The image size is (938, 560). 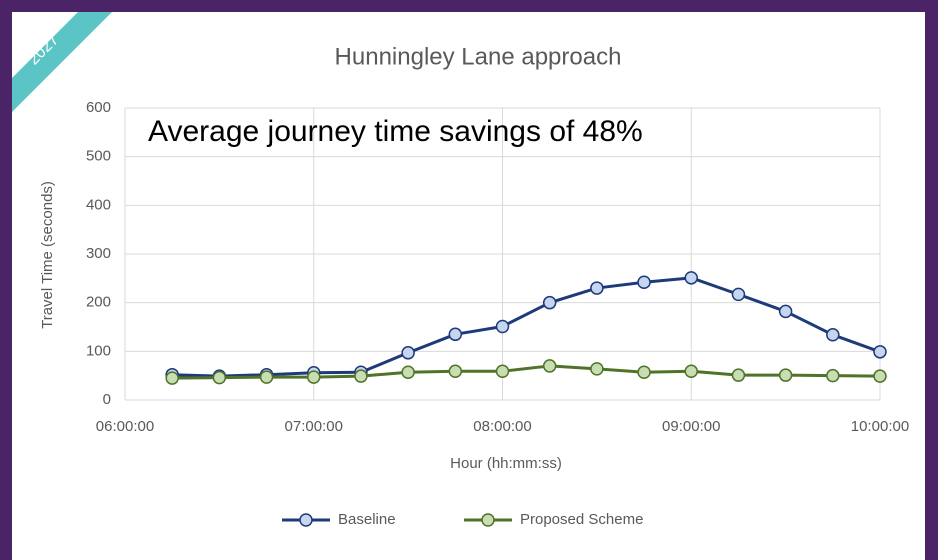 What do you see at coordinates (581, 519) in the screenshot?
I see `legend-label: Proposed Scheme` at bounding box center [581, 519].